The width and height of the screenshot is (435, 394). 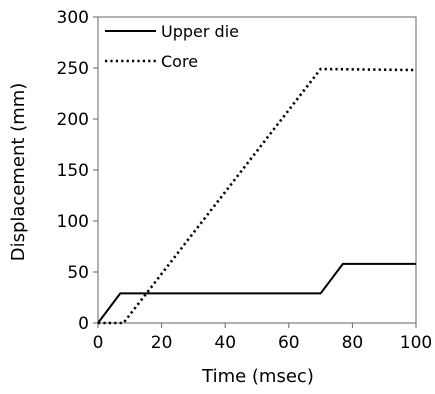 What do you see at coordinates (83, 324) in the screenshot?
I see `y-tick-label: 0` at bounding box center [83, 324].